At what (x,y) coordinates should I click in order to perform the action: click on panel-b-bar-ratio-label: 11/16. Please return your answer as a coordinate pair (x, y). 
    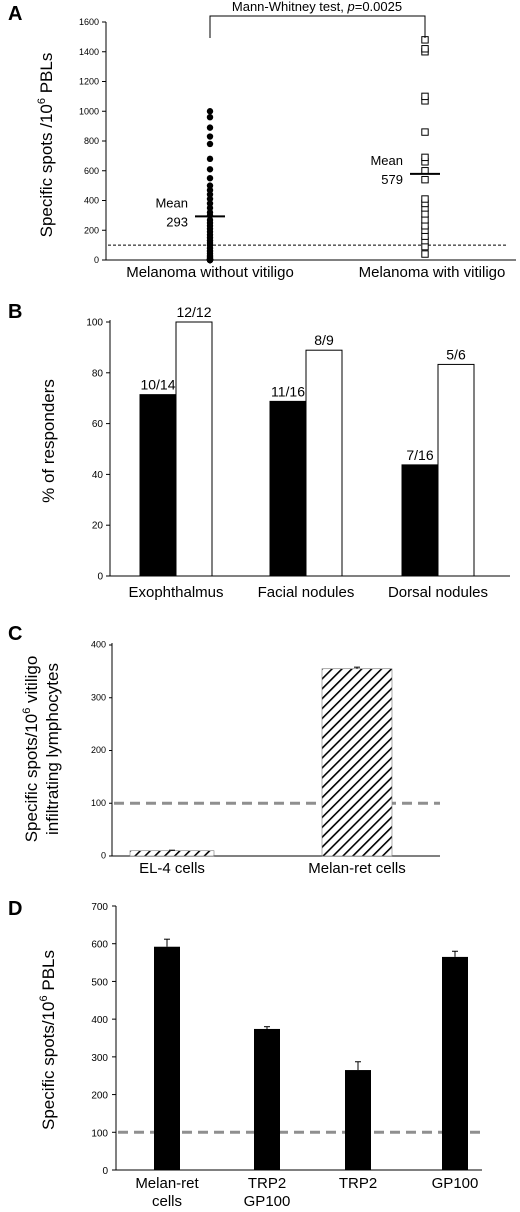
    Looking at the image, I should click on (288, 391).